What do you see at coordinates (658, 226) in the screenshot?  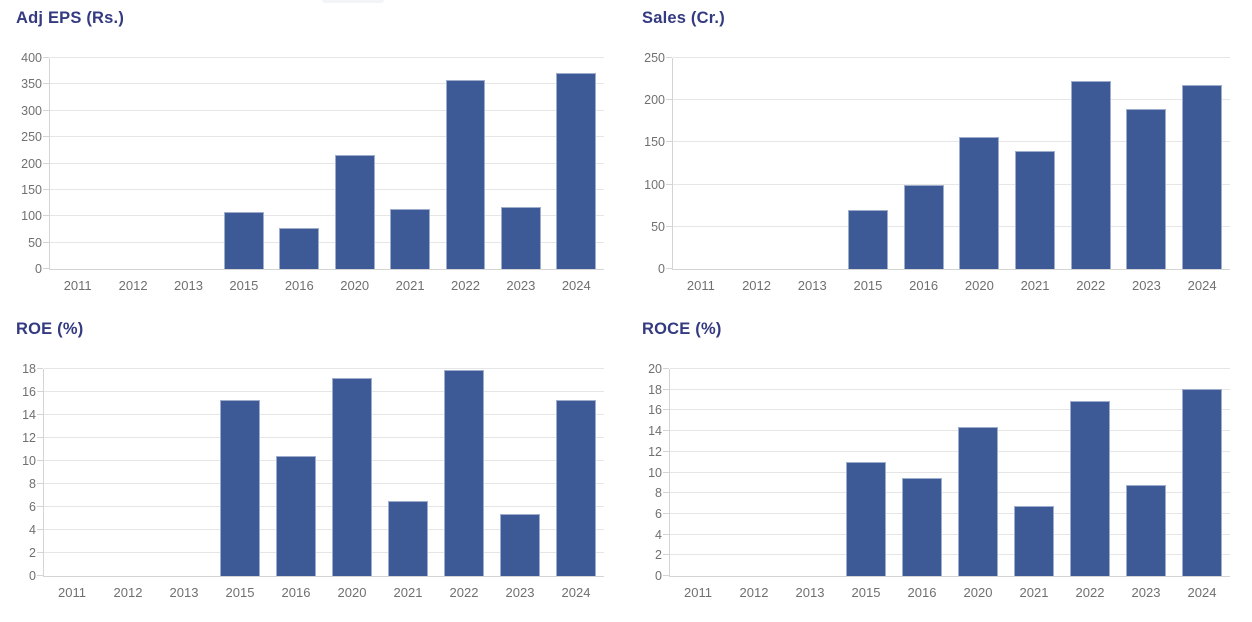 I see `y-axis-label: 50` at bounding box center [658, 226].